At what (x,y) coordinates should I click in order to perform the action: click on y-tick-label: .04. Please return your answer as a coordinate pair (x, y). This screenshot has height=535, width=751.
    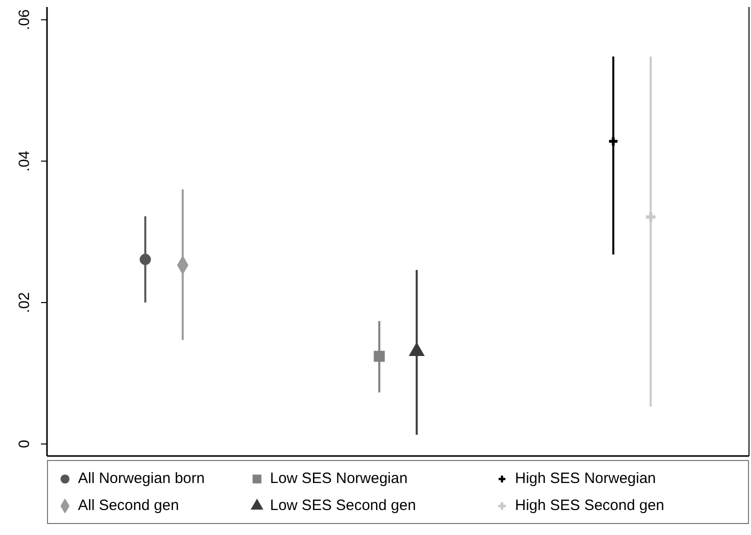
    Looking at the image, I should click on (24, 161).